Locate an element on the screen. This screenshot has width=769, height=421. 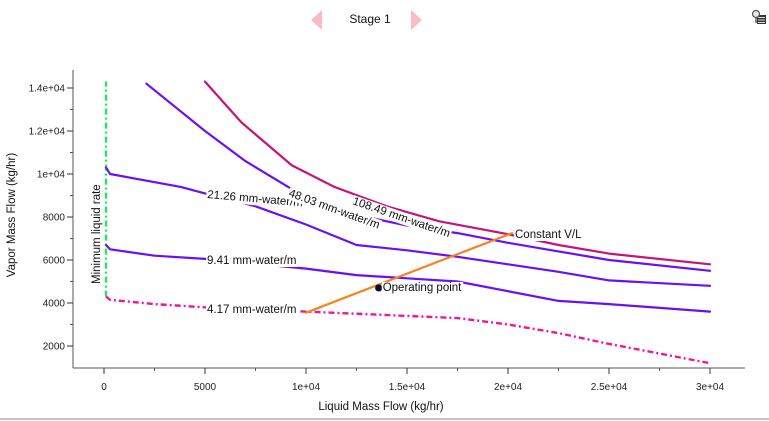
operating-point-marker is located at coordinates (379, 288).